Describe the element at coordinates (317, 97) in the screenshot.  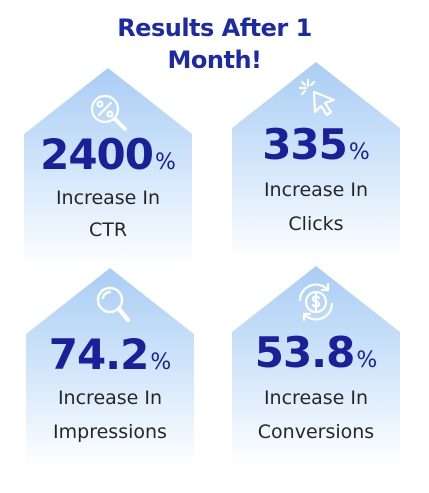
I see `cursor-click-icon` at that location.